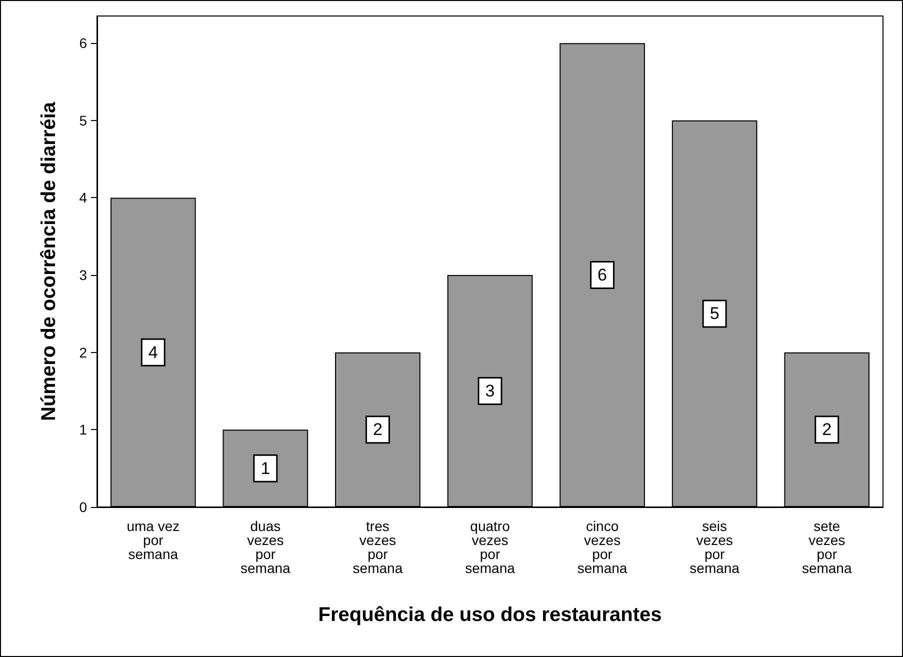  I want to click on x-tick-label: cinco vezes por semana, so click(602, 547).